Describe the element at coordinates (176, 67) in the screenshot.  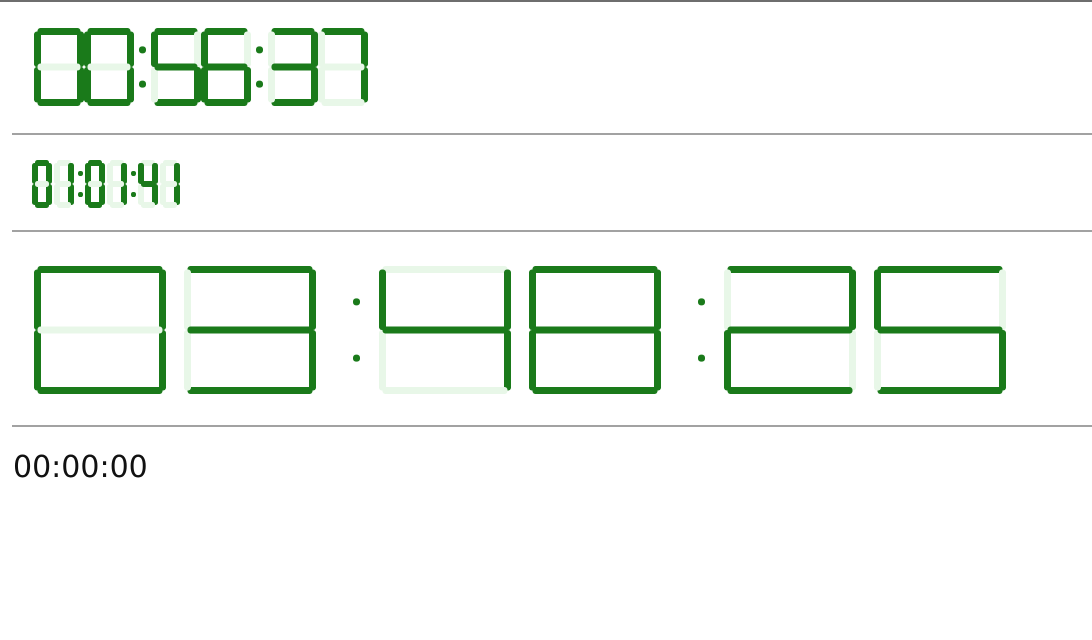
I see `clock-1-digit-3-segment-g` at that location.